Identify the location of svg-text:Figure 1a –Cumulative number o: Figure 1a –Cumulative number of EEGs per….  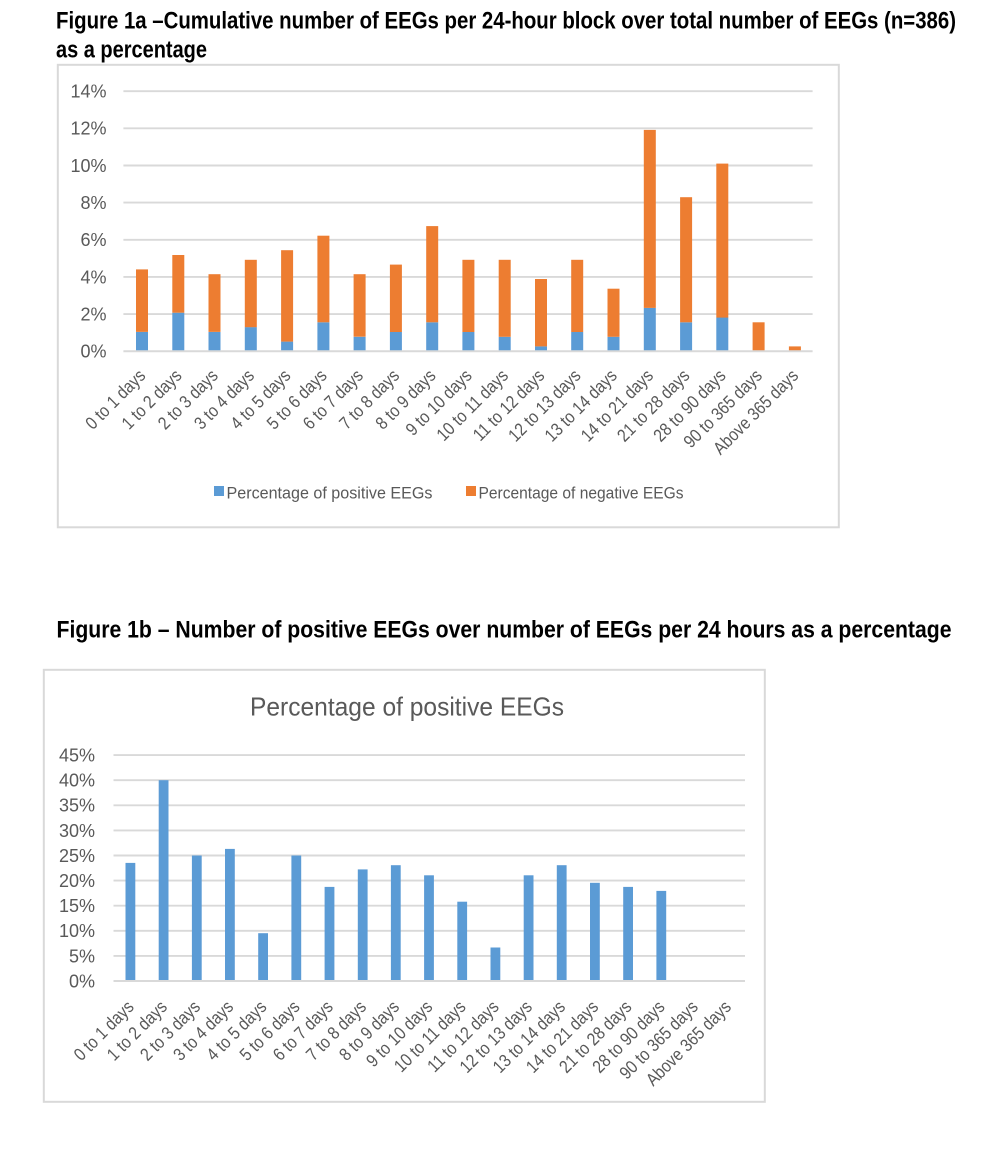
(506, 20).